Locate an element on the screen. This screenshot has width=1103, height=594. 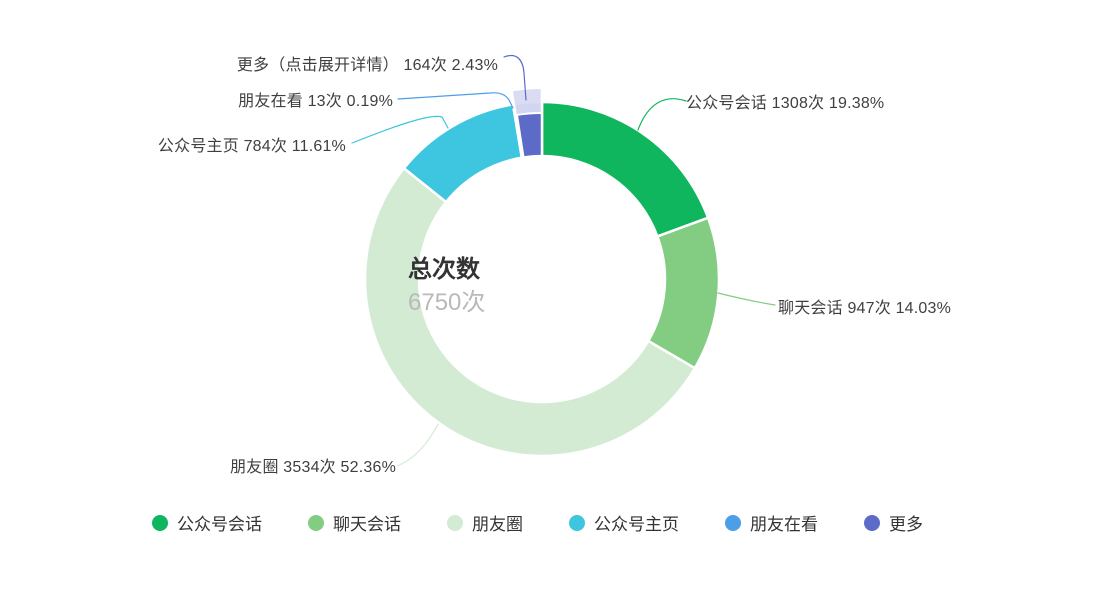
legend-dot-official-account-chat is located at coordinates (160, 522).